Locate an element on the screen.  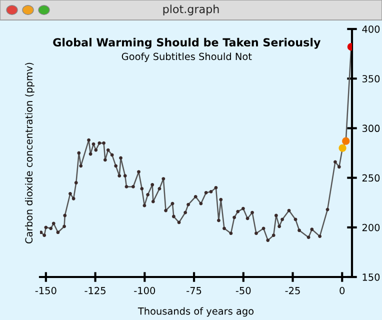
x-tick-label: 0 is located at coordinates (342, 290).